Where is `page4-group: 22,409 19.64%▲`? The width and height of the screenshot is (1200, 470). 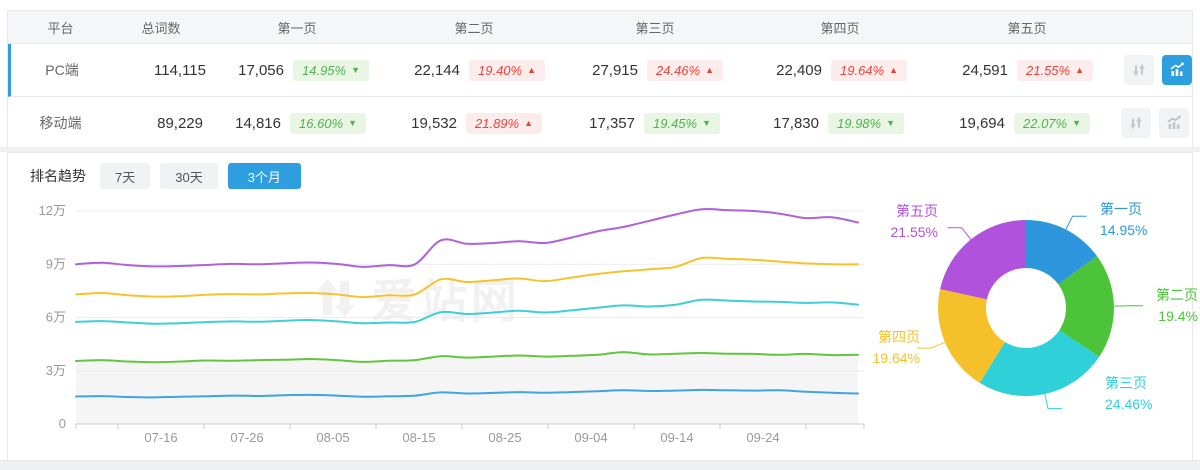
page4-group: 22,409 19.64%▲ is located at coordinates (843, 70).